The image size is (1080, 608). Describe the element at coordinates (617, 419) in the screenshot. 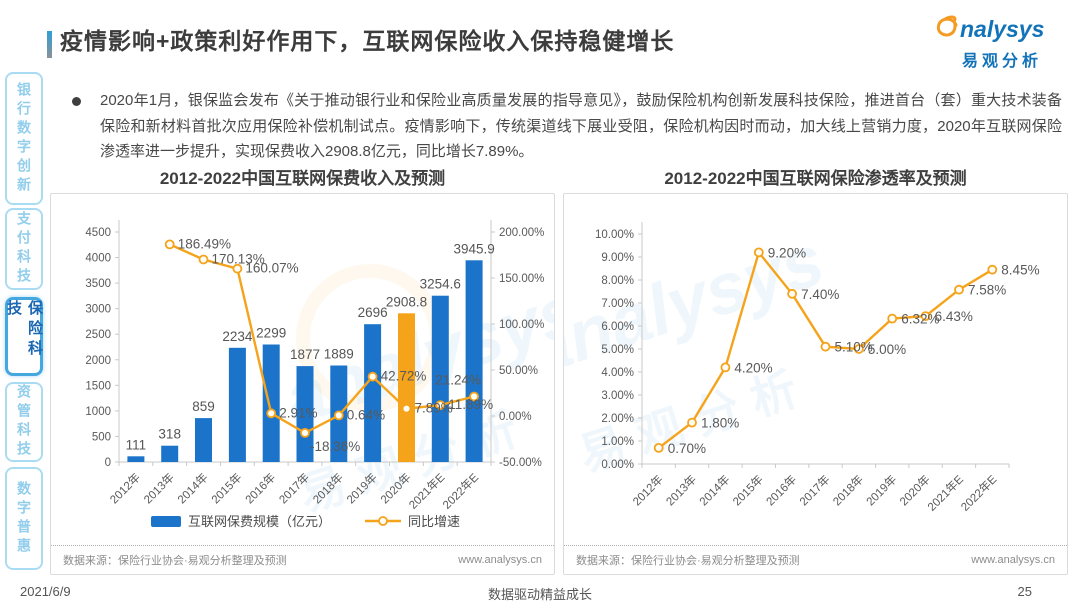

I see `svg-text: 2.00%` at that location.